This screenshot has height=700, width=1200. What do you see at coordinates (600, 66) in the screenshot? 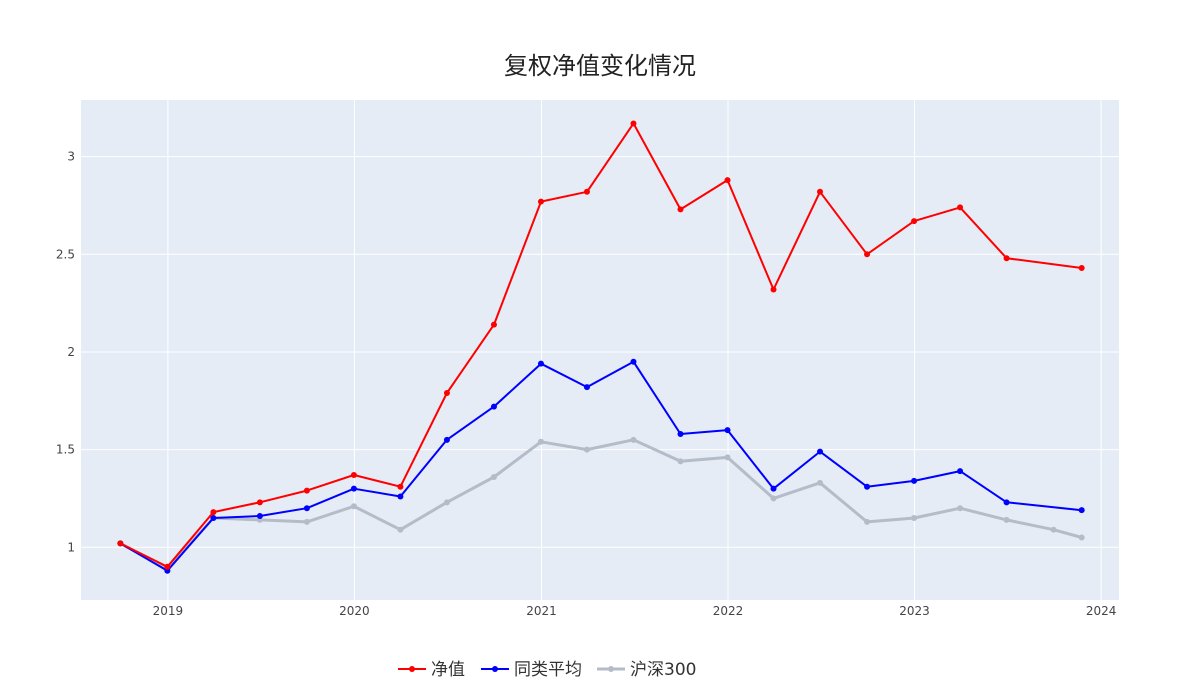
I see `chart-title: 复权净值变化情况` at bounding box center [600, 66].